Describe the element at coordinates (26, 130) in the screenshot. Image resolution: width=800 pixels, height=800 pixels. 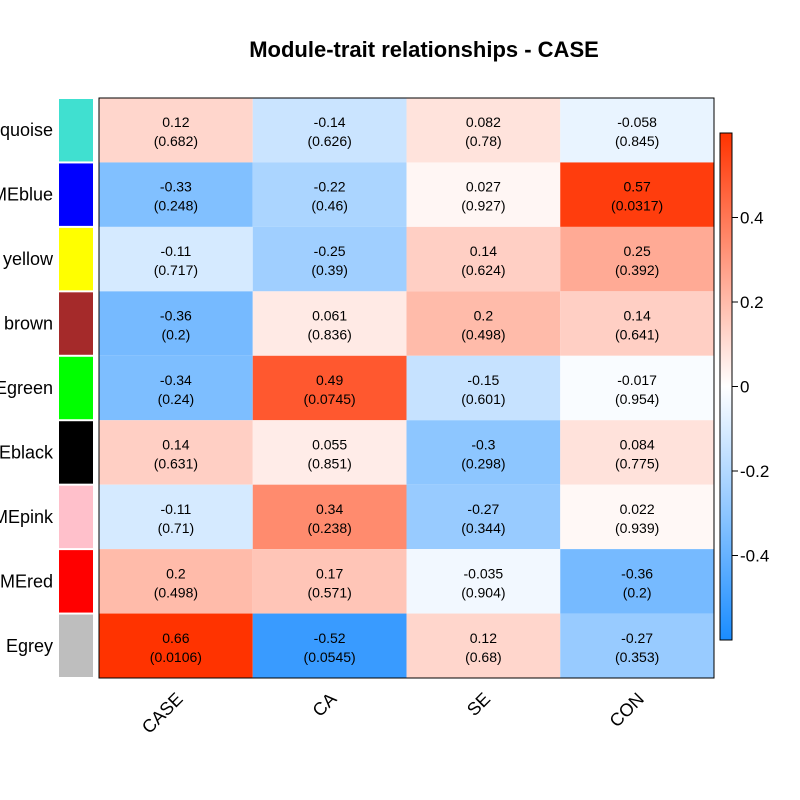
I see `row-label: quoise` at that location.